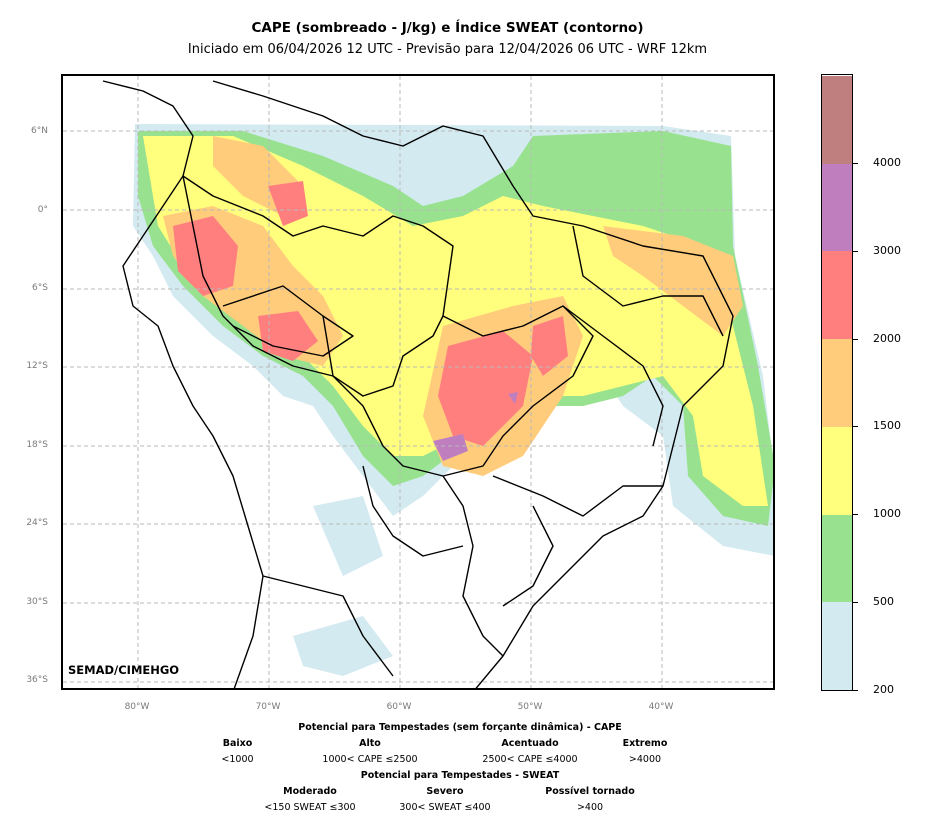  I want to click on lat-tick-18s: 18°S, so click(37, 445).